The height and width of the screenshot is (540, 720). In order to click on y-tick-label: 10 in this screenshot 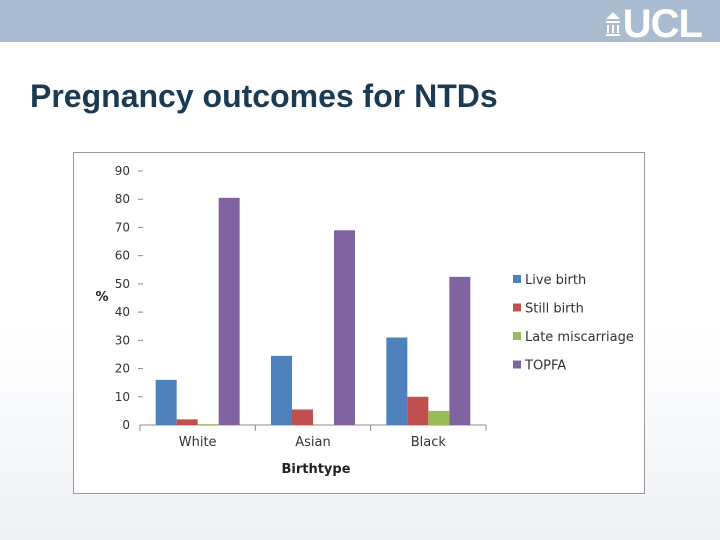, I will do `click(122, 397)`.